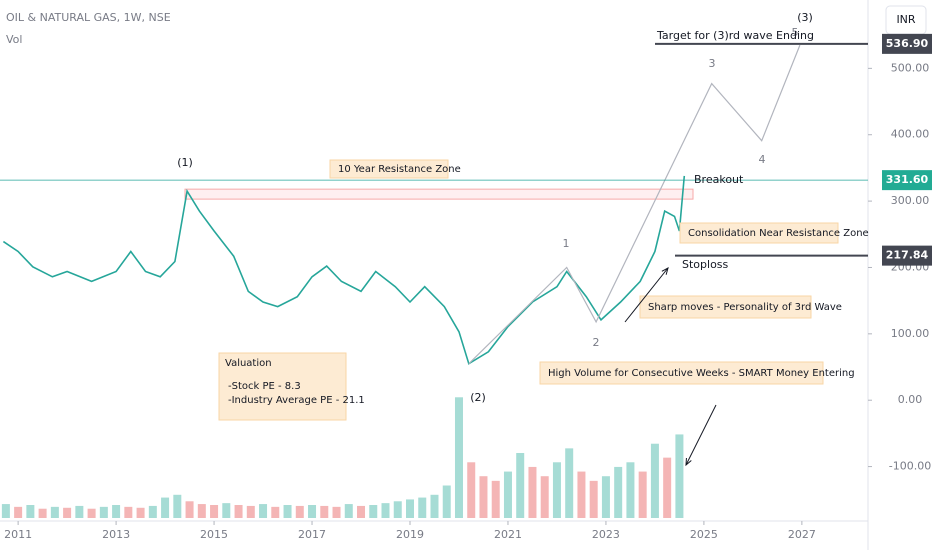  Describe the element at coordinates (910, 134) in the screenshot. I see `y-tick-label: 400.00` at that location.